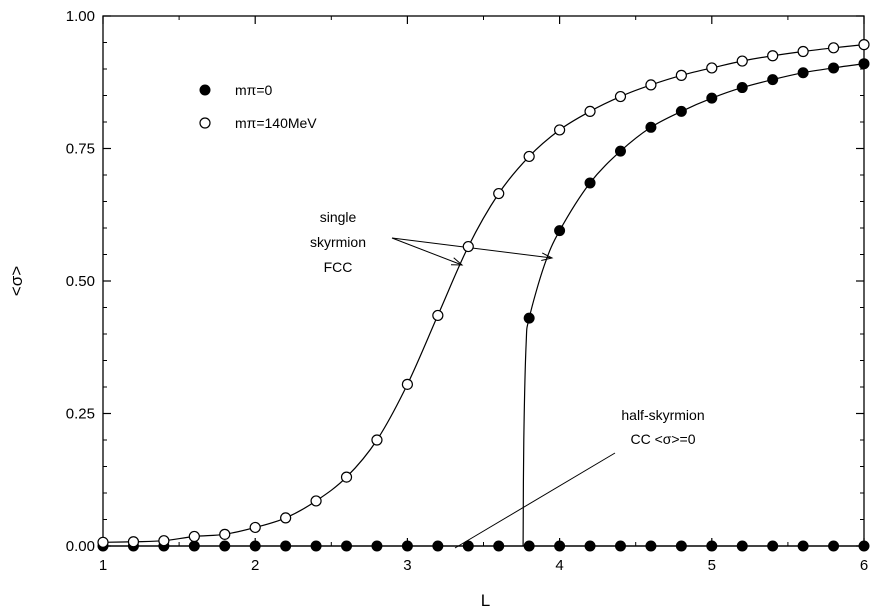 Image resolution: width=870 pixels, height=612 pixels. What do you see at coordinates (276, 123) in the screenshot?
I see `legend-label-m140mev: mπ=140MeV` at bounding box center [276, 123].